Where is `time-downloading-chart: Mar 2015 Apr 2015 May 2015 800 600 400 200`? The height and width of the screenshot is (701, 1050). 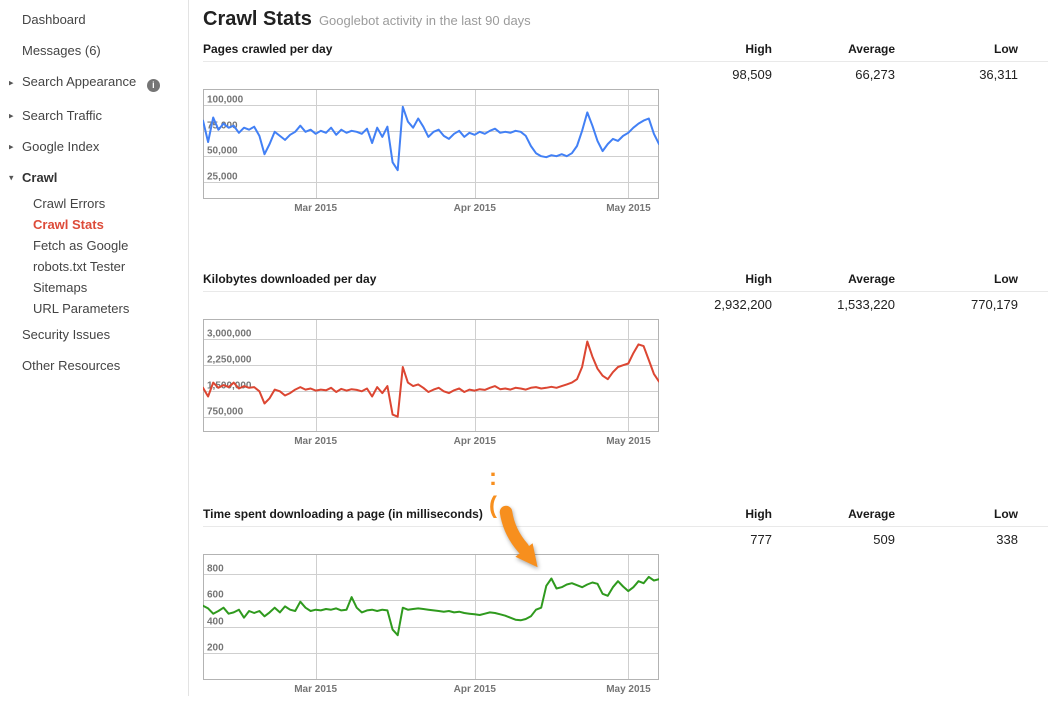 time-downloading-chart: Mar 2015 Apr 2015 May 2015 800 600 400 200 is located at coordinates (431, 625).